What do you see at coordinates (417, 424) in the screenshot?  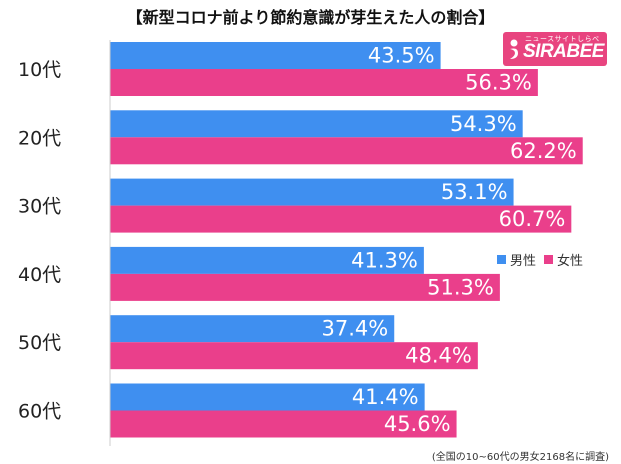 I see `value-label-female: 45.6%` at bounding box center [417, 424].